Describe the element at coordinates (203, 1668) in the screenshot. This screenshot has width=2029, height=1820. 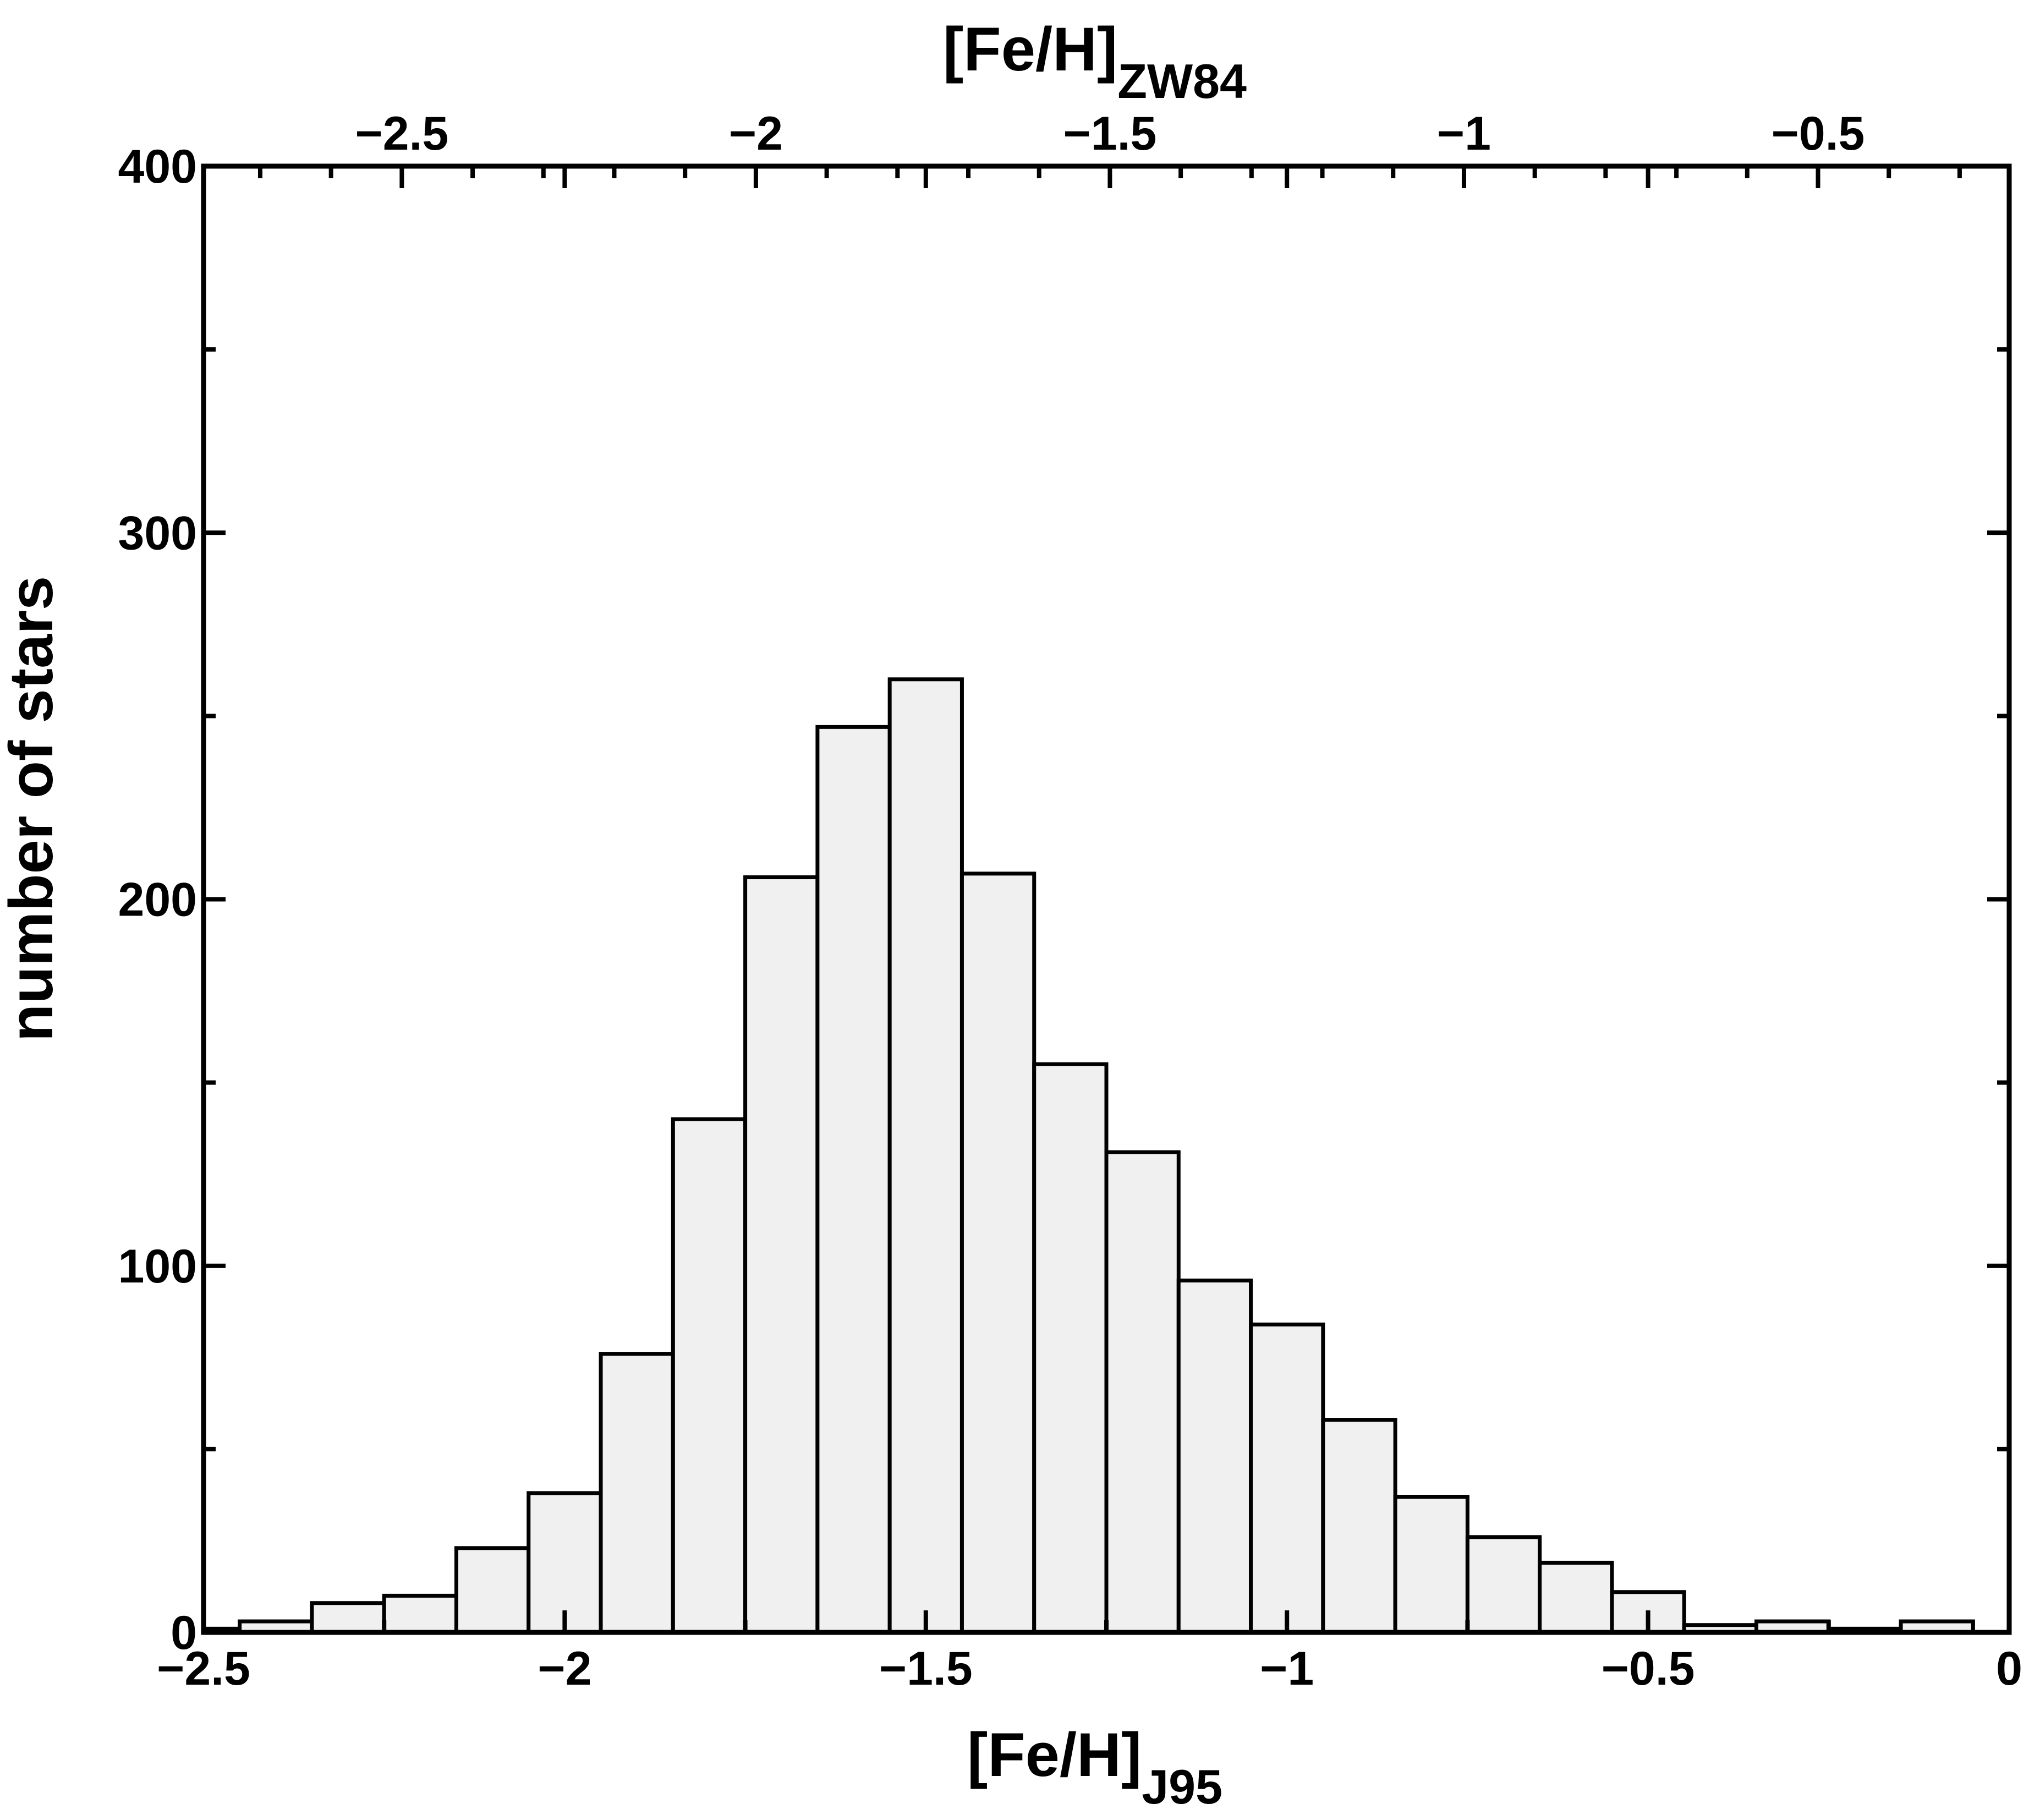
I see `x-tick-label: −2.5` at that location.